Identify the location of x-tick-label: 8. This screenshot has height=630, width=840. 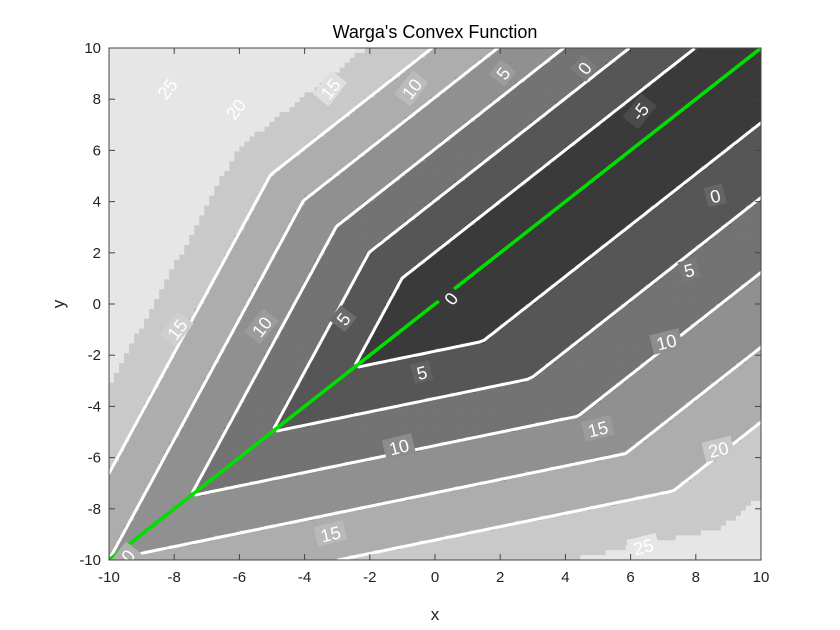
(696, 577).